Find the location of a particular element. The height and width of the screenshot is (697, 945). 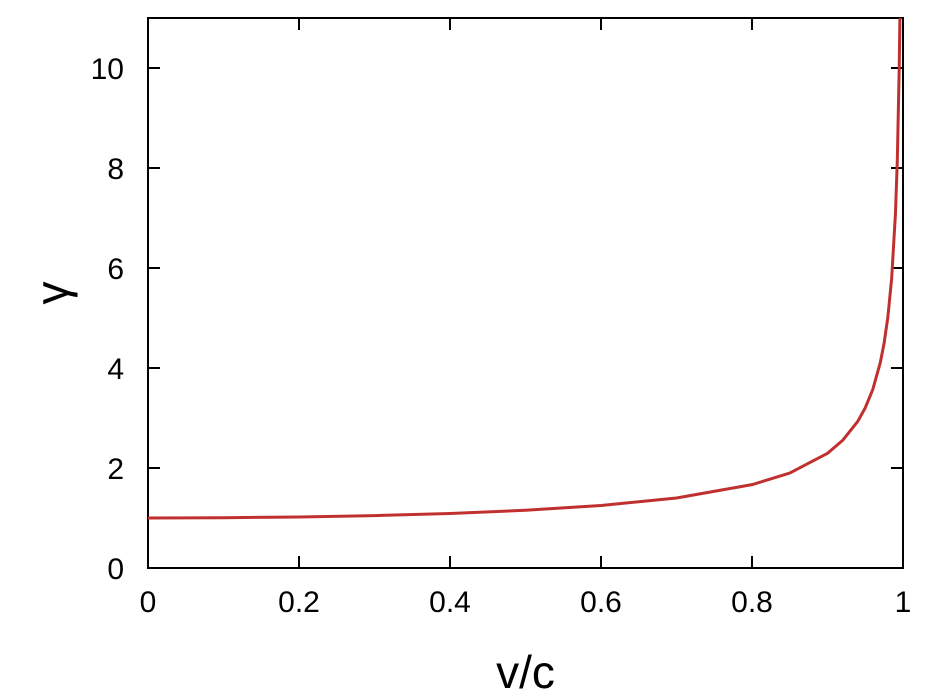

y-tick-label: 6 is located at coordinates (115, 269).